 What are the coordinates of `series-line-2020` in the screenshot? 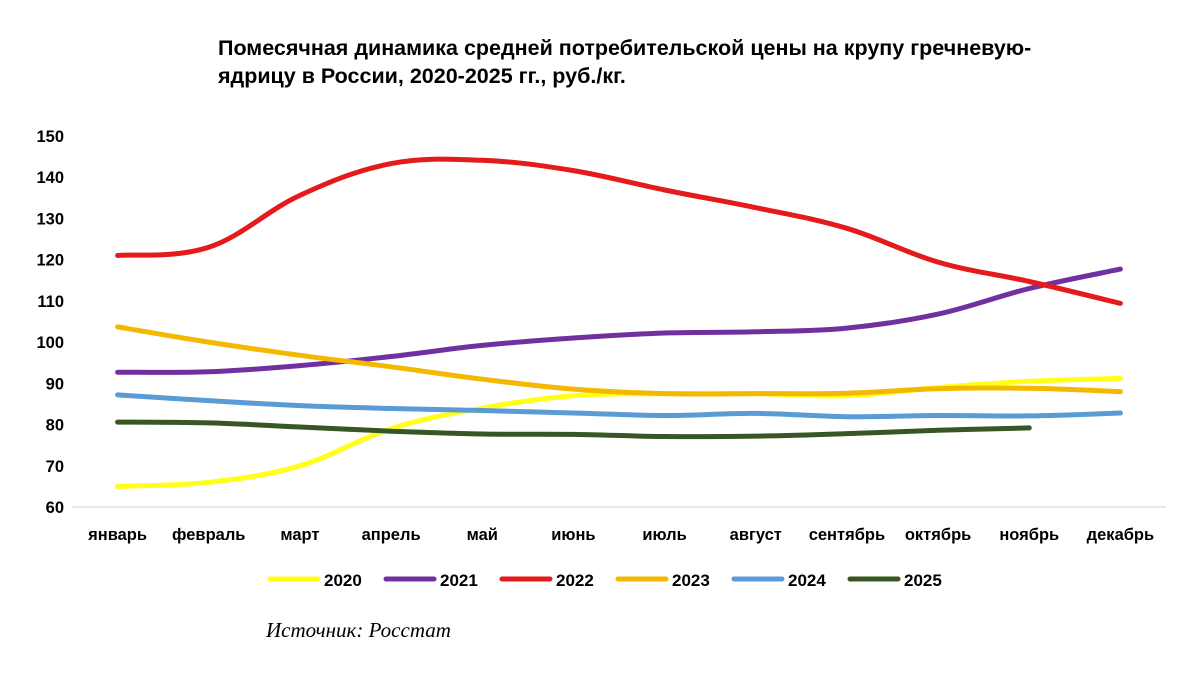 It's located at (619, 432).